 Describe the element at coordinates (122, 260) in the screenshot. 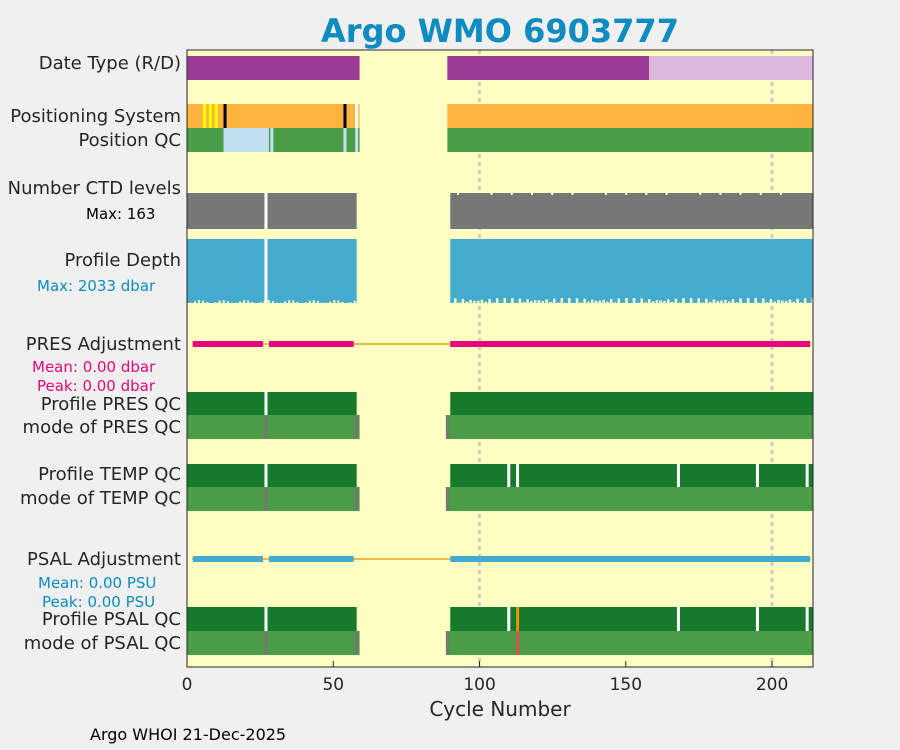

I see `row-label-profile-depth: Profile Depth` at that location.